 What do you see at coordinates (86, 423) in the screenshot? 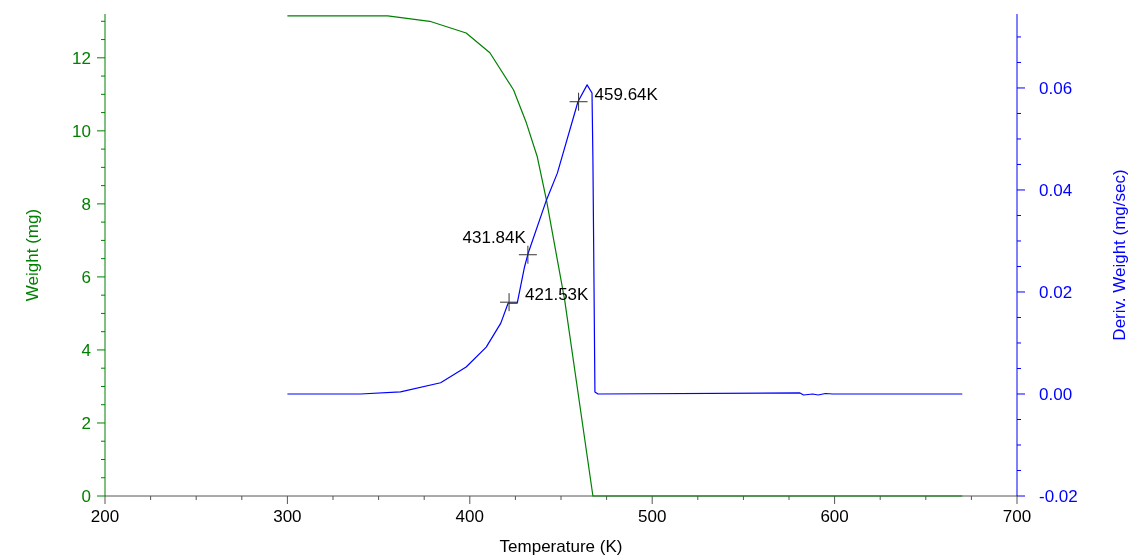
I see `y-tick-label: 2` at bounding box center [86, 423].